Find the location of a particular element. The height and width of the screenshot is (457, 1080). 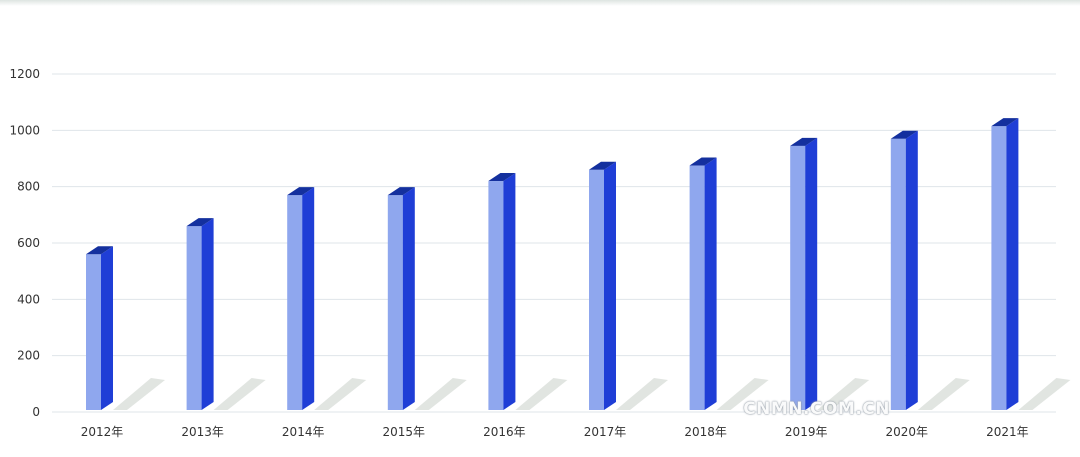

x-tick-label: 2020年 is located at coordinates (907, 432).